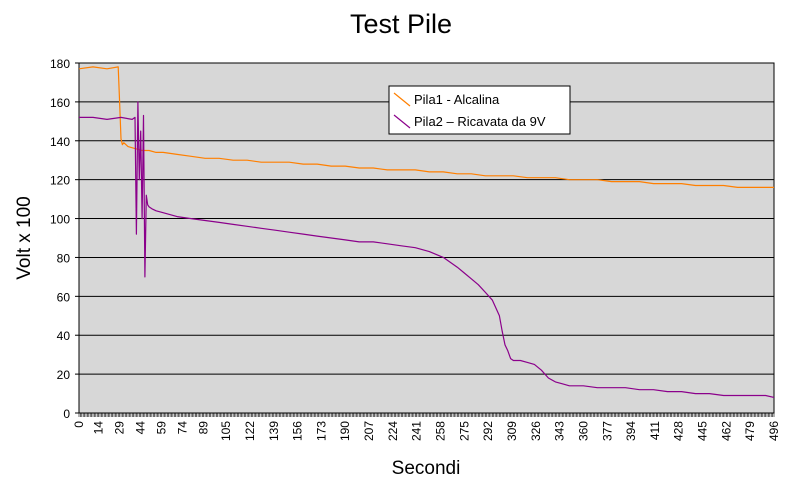 This screenshot has width=804, height=489. What do you see at coordinates (60, 181) in the screenshot?
I see `y-tick-label: 120` at bounding box center [60, 181].